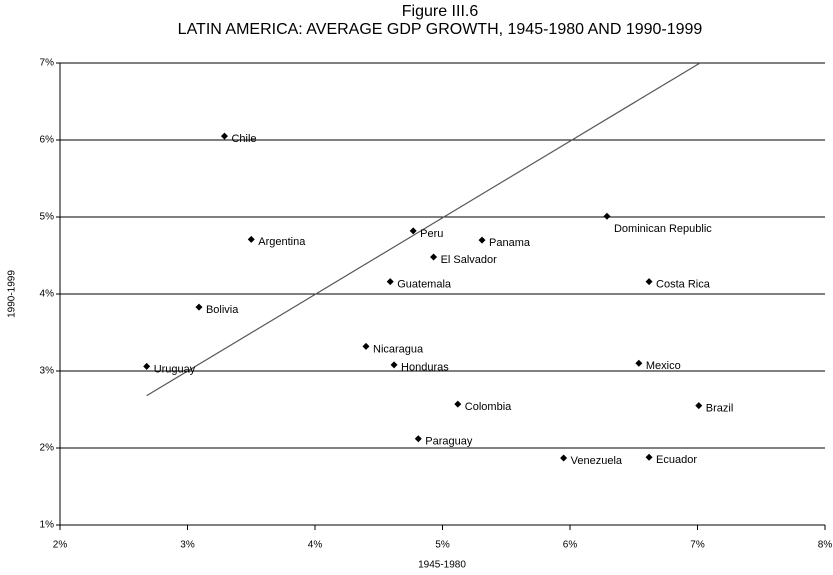 The image size is (833, 575). I want to click on point-label: Panama, so click(510, 243).